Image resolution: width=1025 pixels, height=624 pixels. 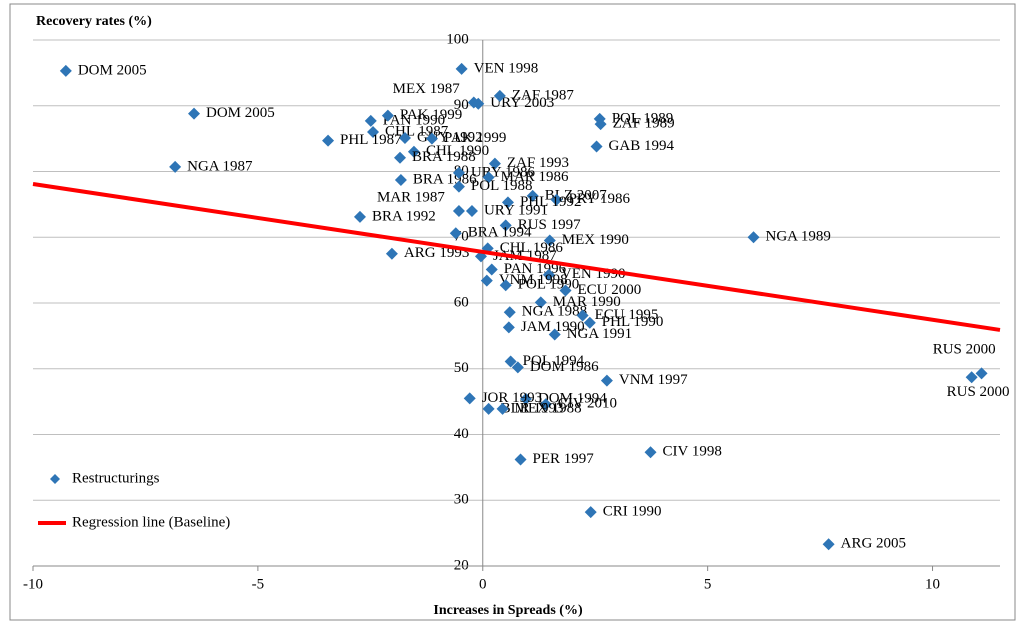 What do you see at coordinates (633, 322) in the screenshot?
I see `point-label: PHL 1990` at bounding box center [633, 322].